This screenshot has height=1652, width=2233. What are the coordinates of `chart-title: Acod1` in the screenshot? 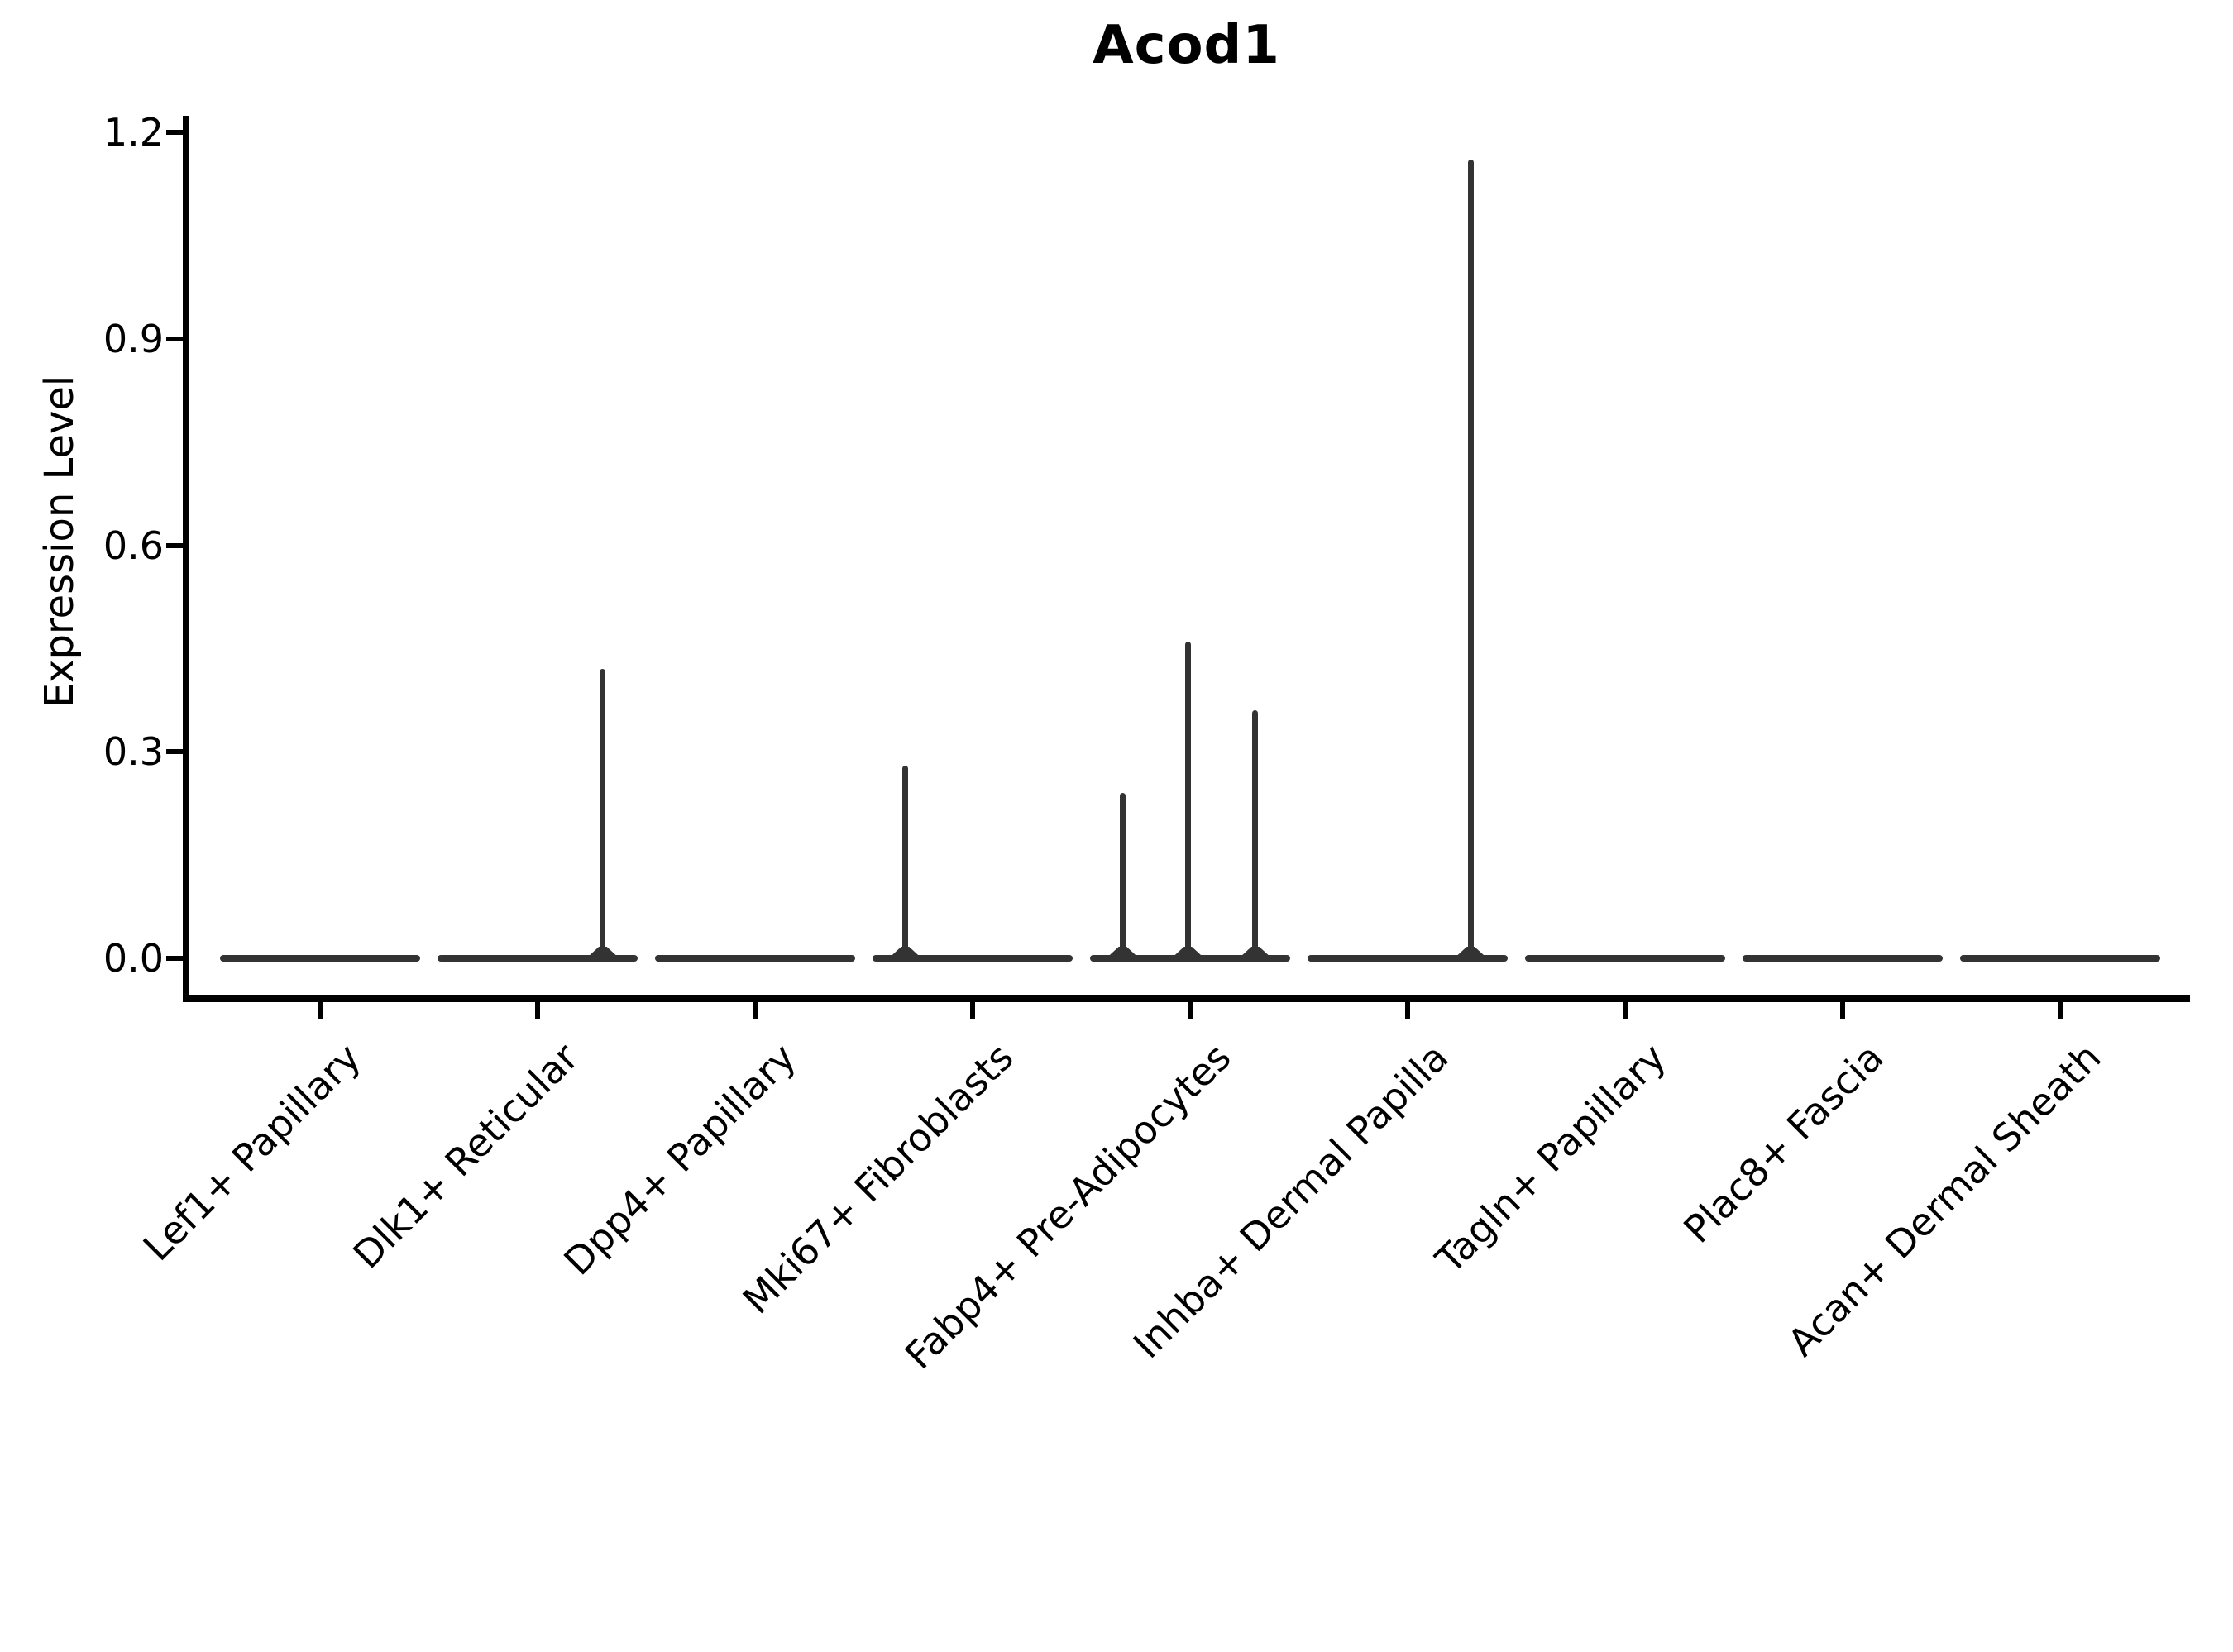 It's located at (1186, 46).